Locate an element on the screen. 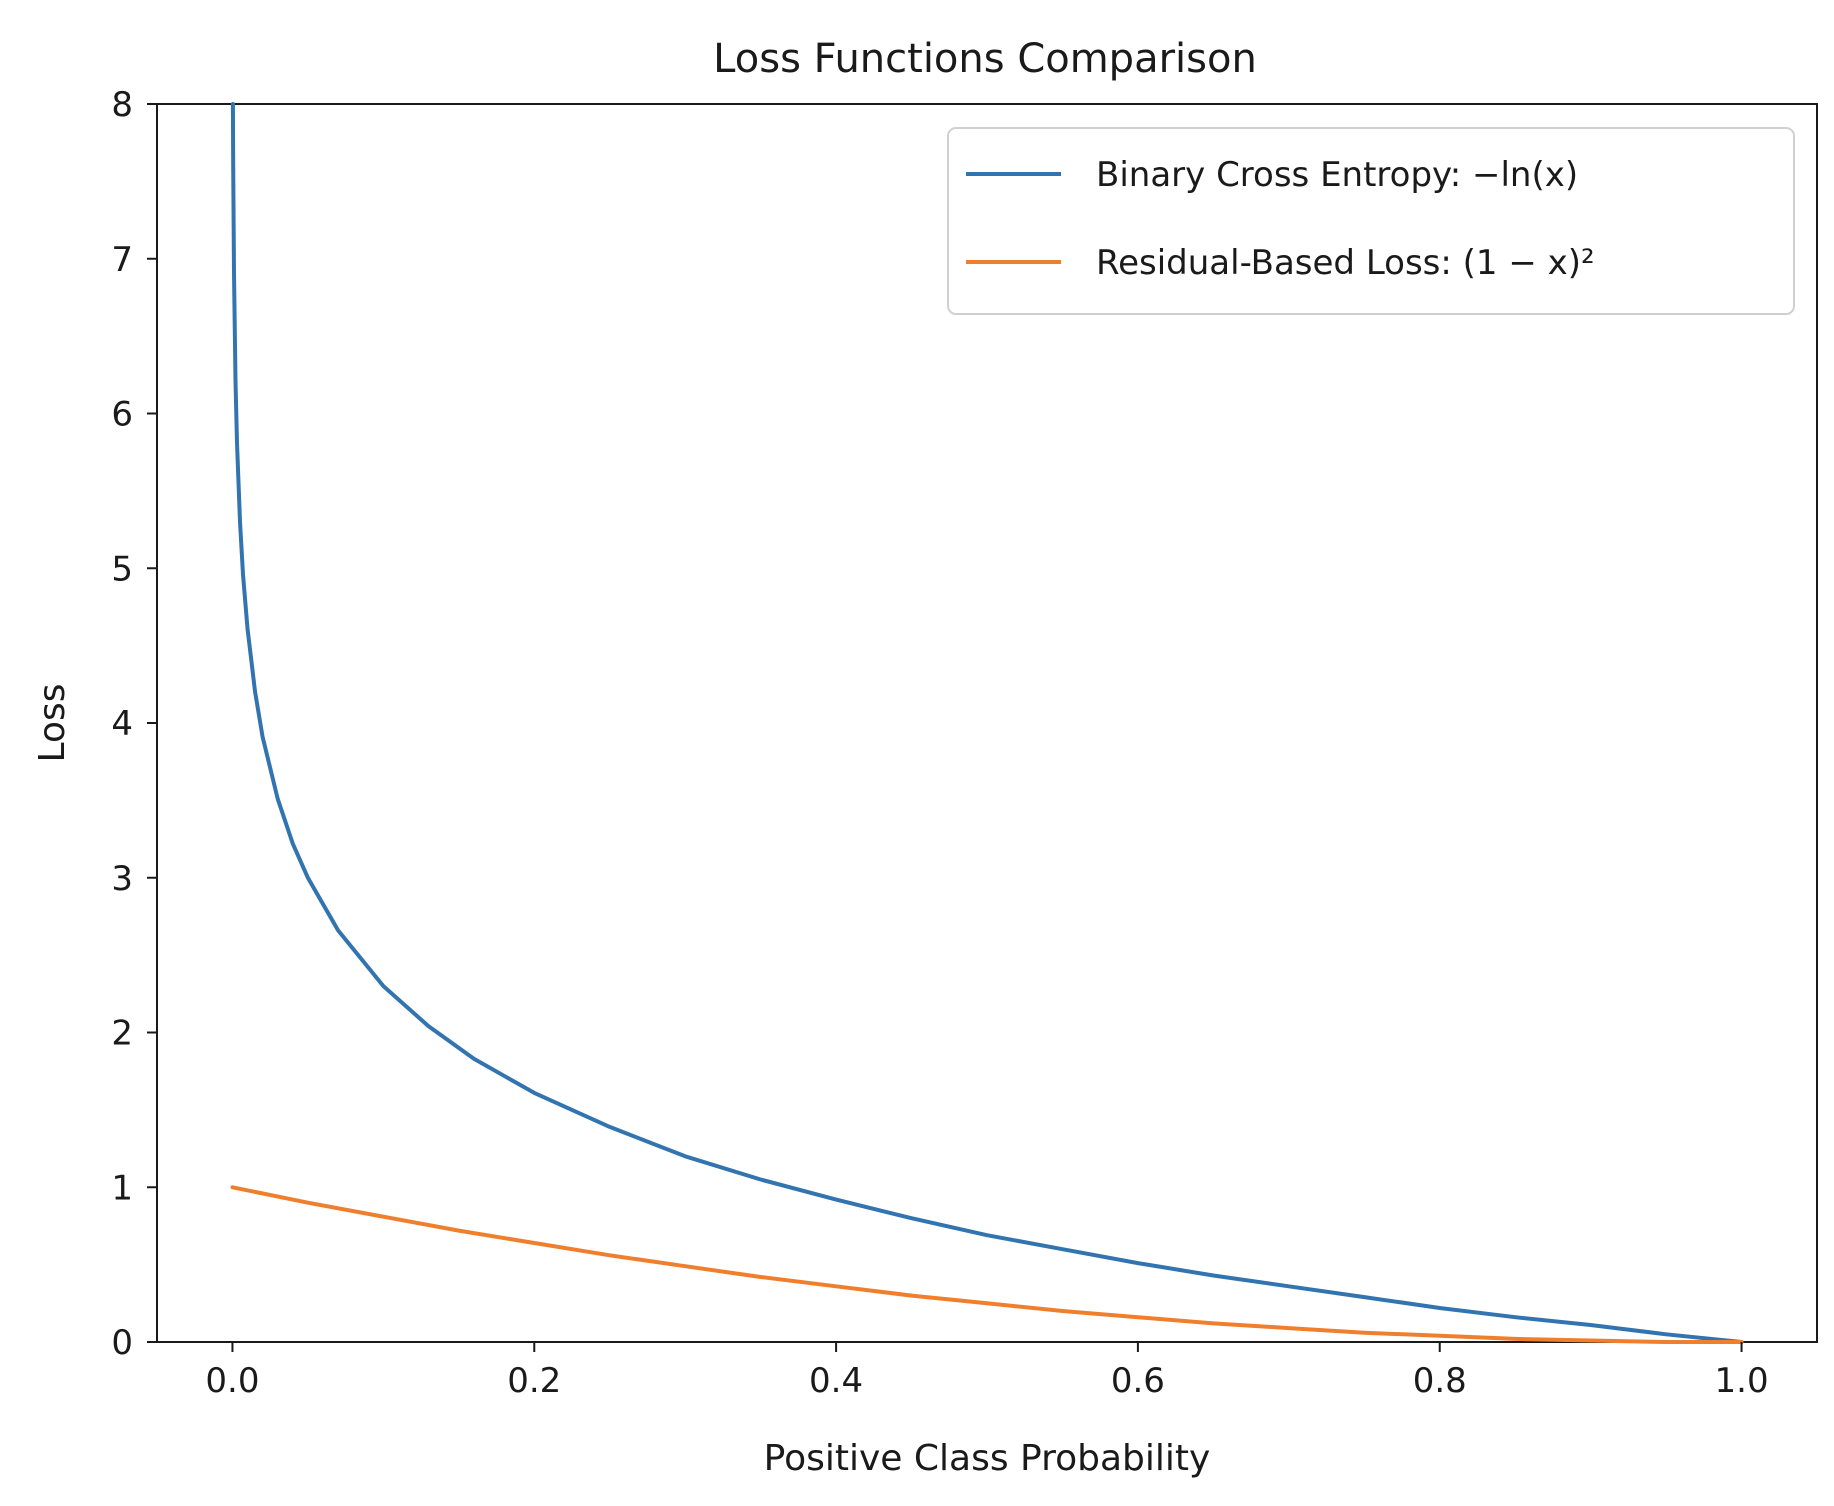 This screenshot has width=1834, height=1506. y-tick-label: 6 is located at coordinates (122, 415).